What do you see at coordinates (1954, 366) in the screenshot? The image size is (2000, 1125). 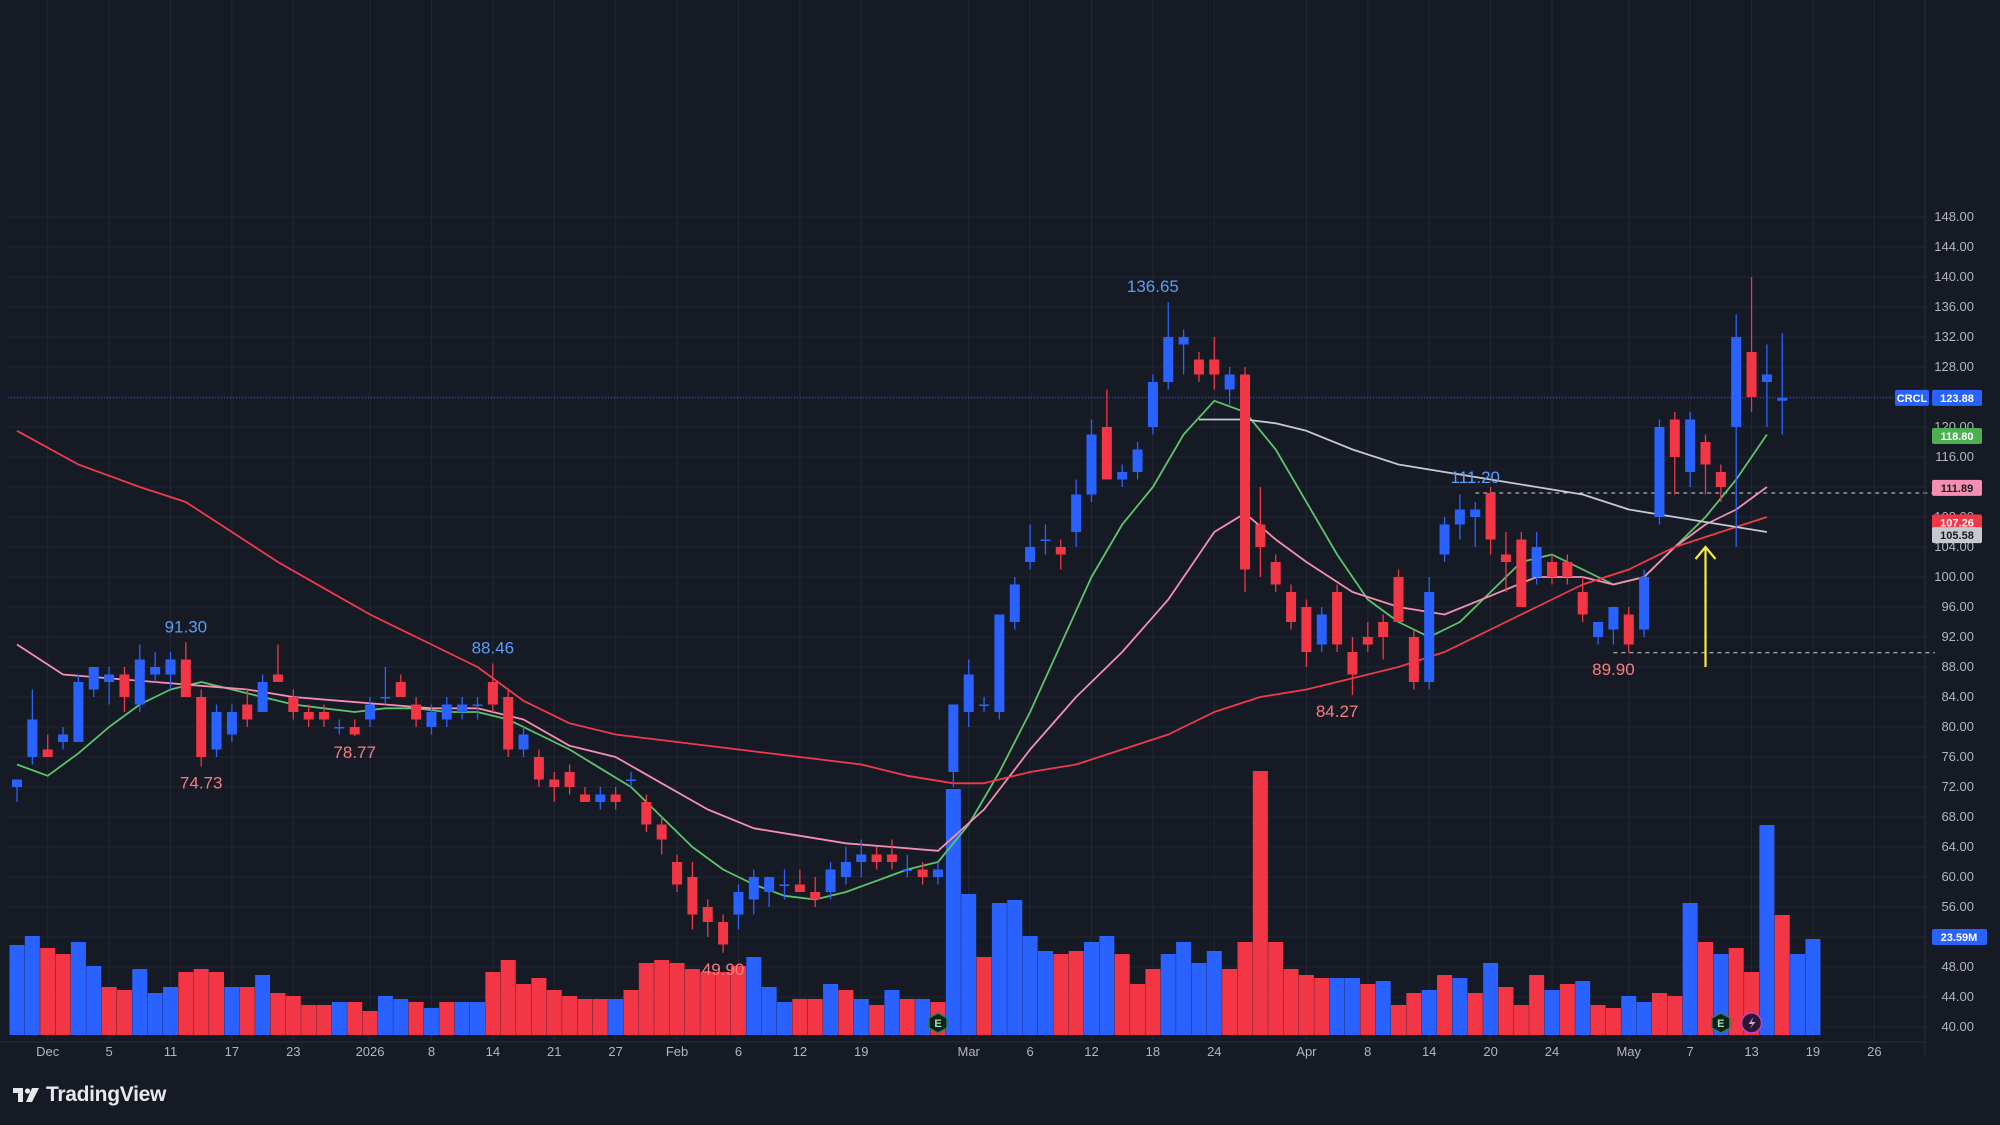 I see `price-tick-label: 128.00` at bounding box center [1954, 366].